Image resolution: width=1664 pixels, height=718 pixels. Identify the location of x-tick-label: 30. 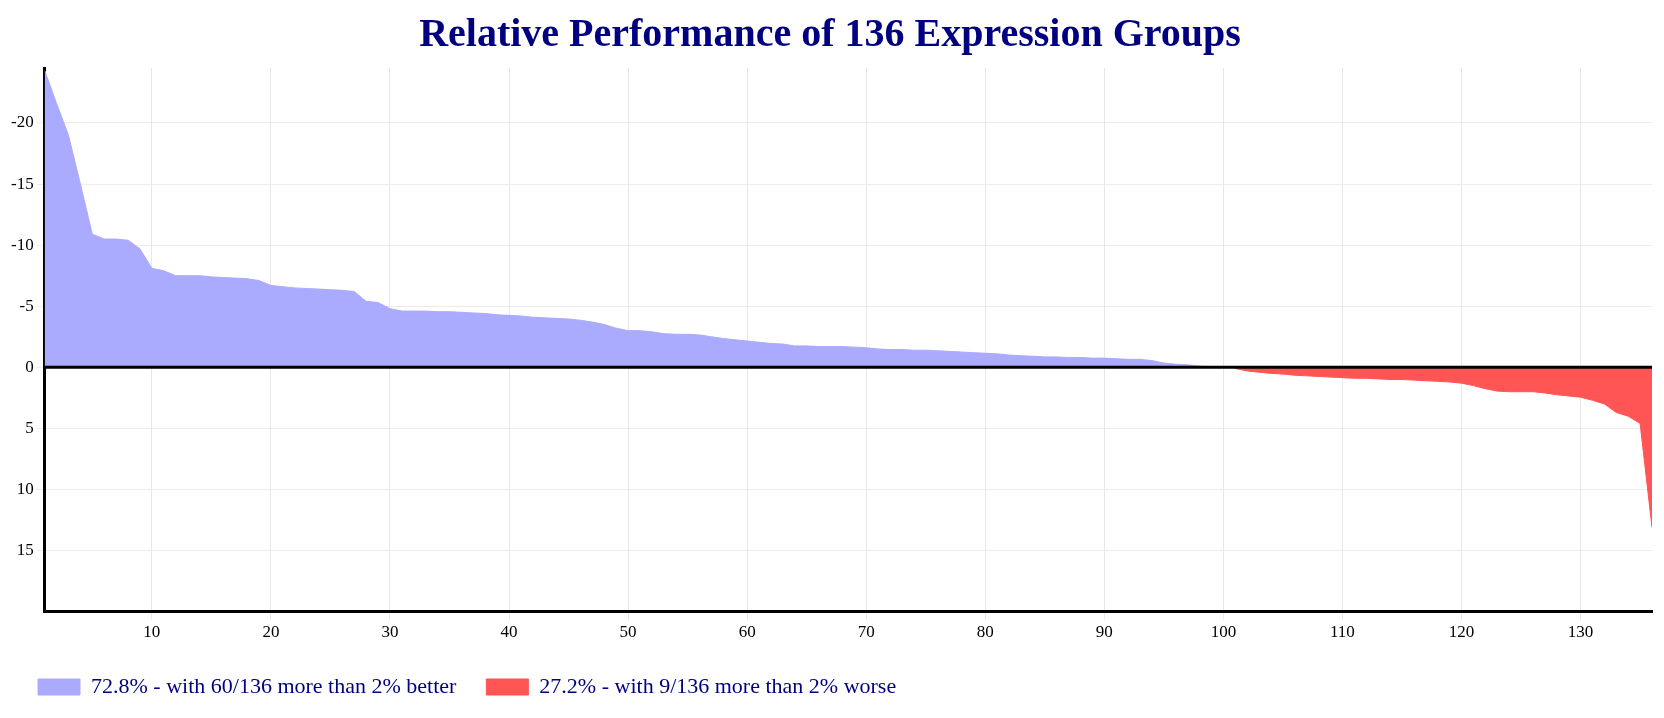
(390, 632).